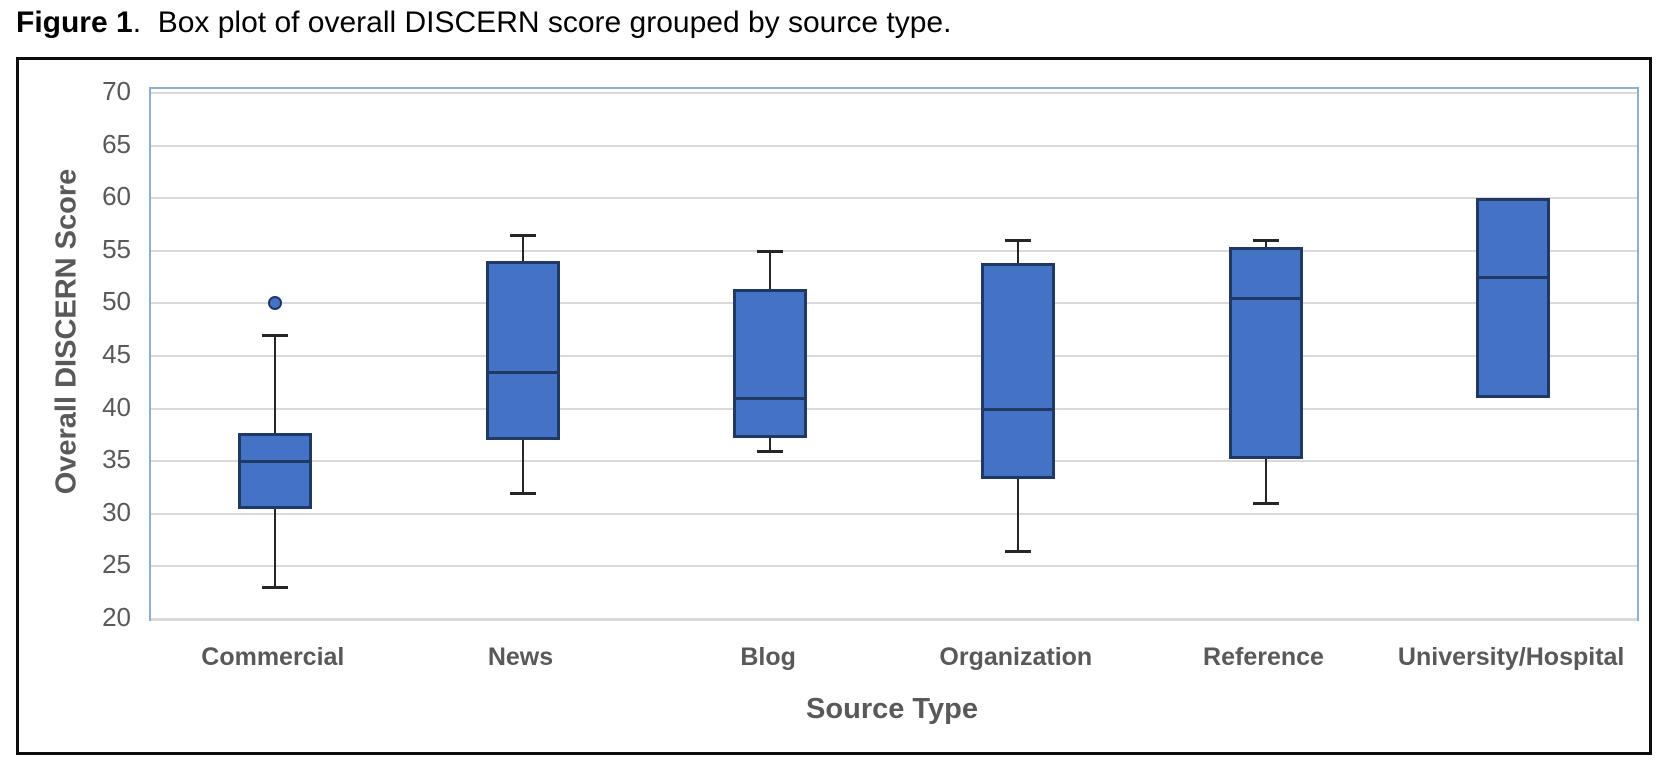  What do you see at coordinates (770, 269) in the screenshot?
I see `upper-whisker-blog` at bounding box center [770, 269].